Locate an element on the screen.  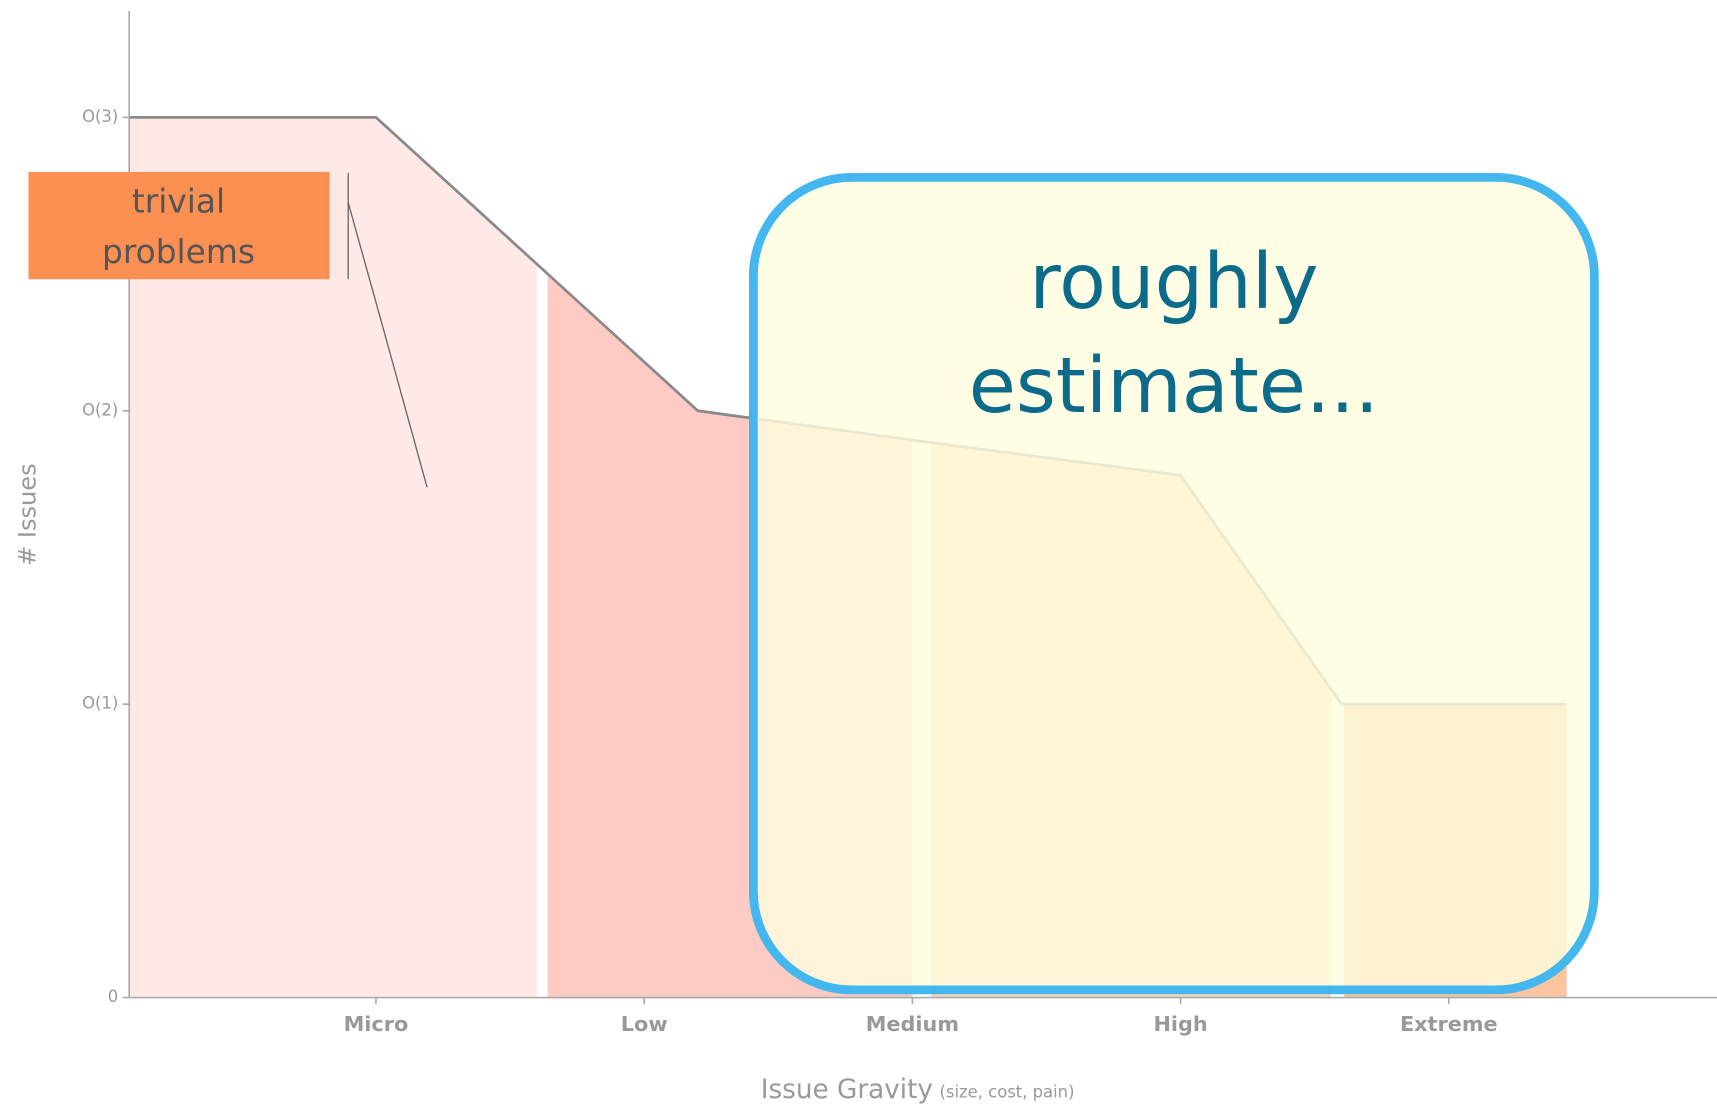
x-tick-label: Medium is located at coordinates (912, 1024).